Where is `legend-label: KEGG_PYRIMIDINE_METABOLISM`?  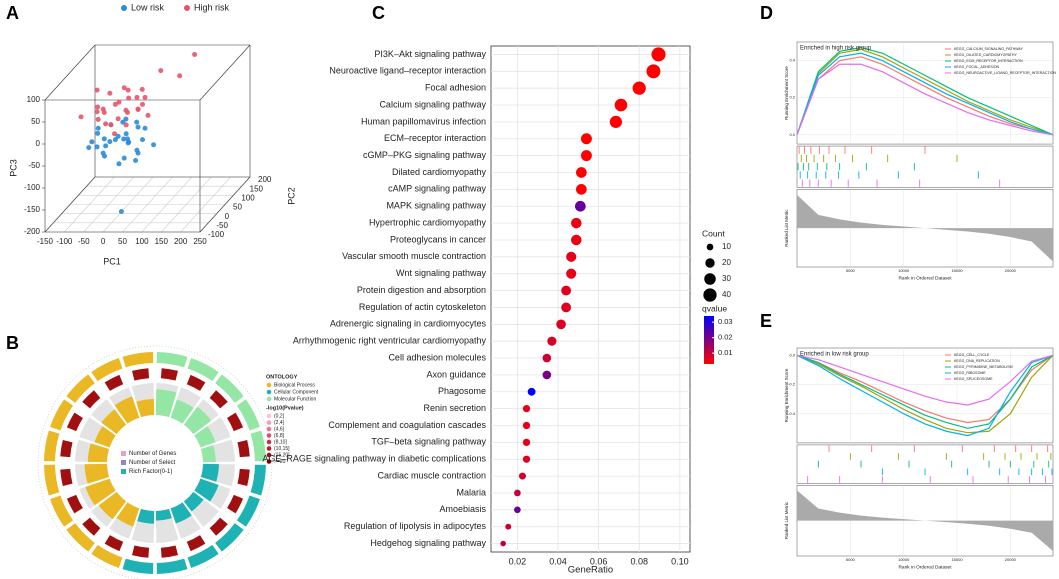 legend-label: KEGG_PYRIMIDINE_METABOLISM is located at coordinates (983, 367).